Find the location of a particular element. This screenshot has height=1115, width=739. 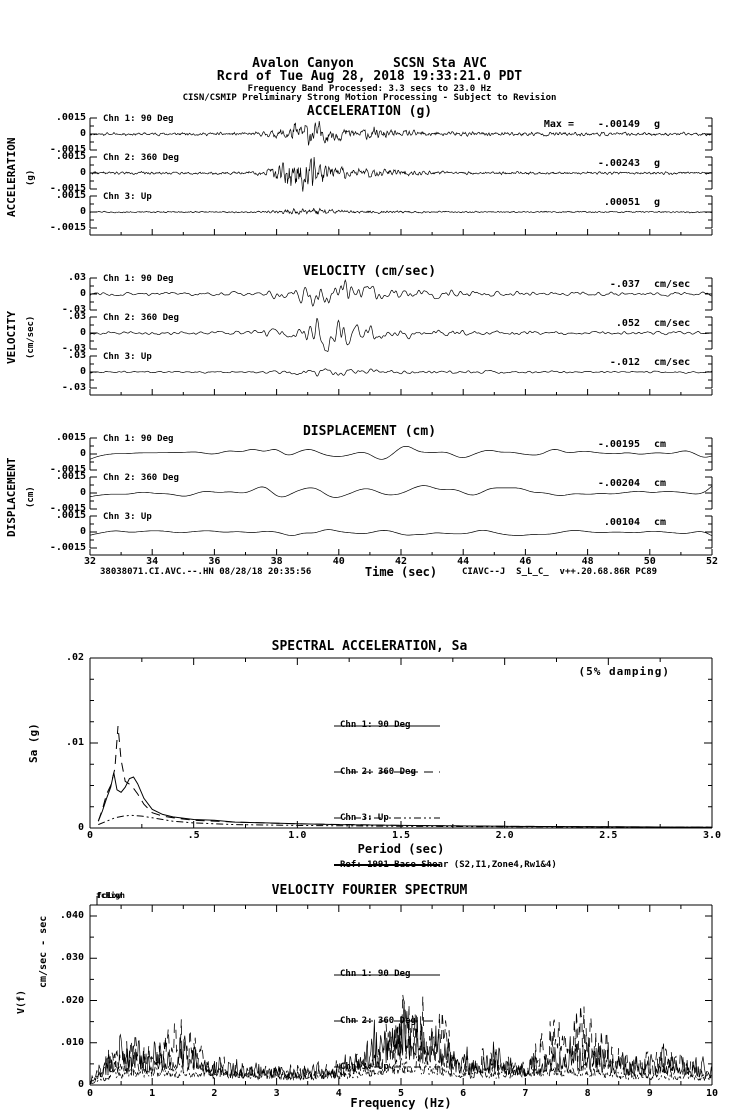

sa-y-tick-label: 0 is located at coordinates (80, 827).